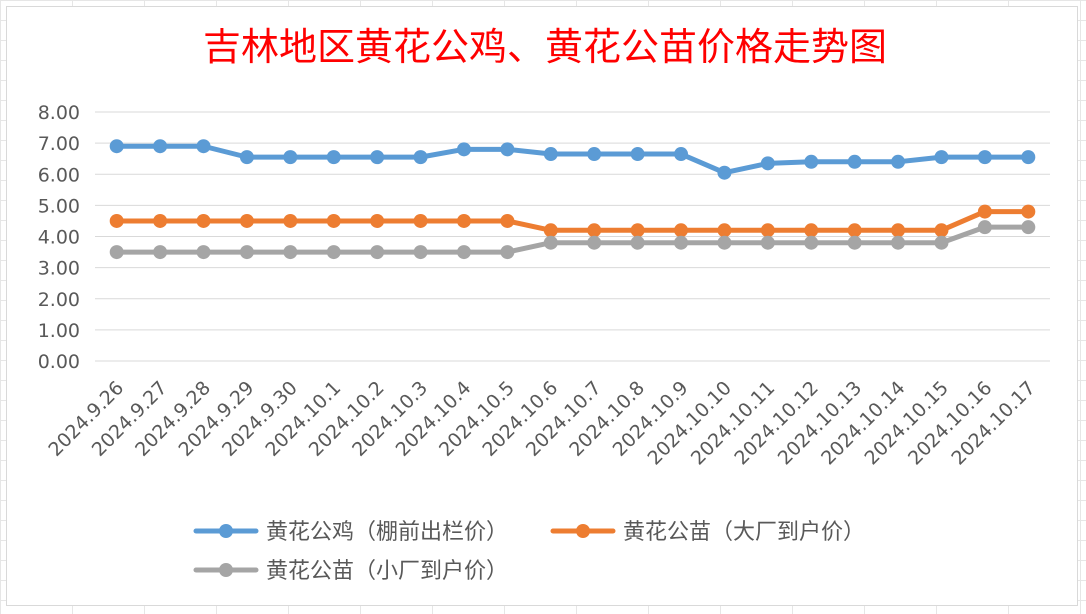  I want to click on chart-title: 吉林地区黄花公鸡、黄花公苗价格走势图, so click(545, 47).